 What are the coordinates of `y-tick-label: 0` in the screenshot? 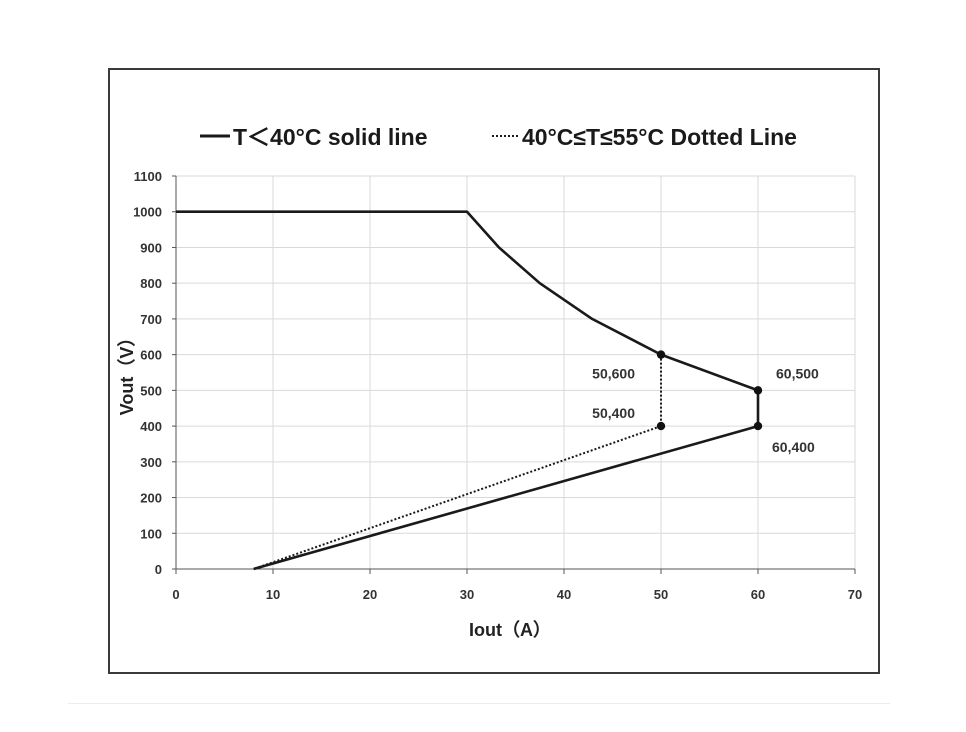 It's located at (158, 569).